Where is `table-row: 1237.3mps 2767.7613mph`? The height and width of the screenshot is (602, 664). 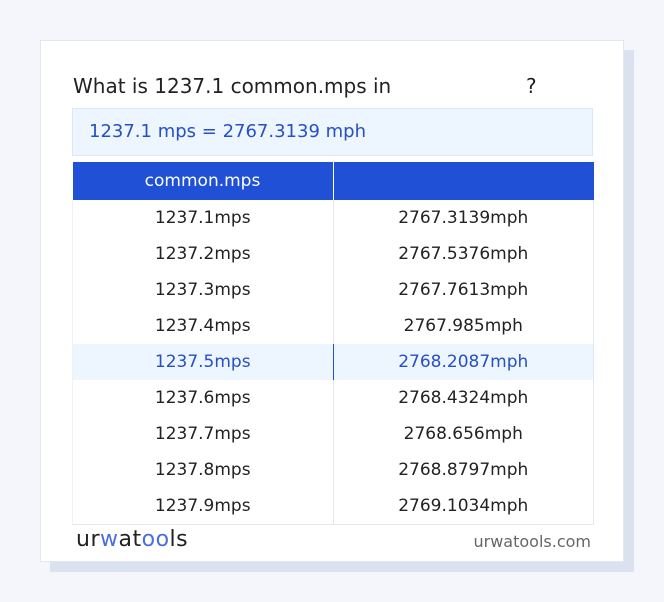 table-row: 1237.3mps 2767.7613mph is located at coordinates (333, 290).